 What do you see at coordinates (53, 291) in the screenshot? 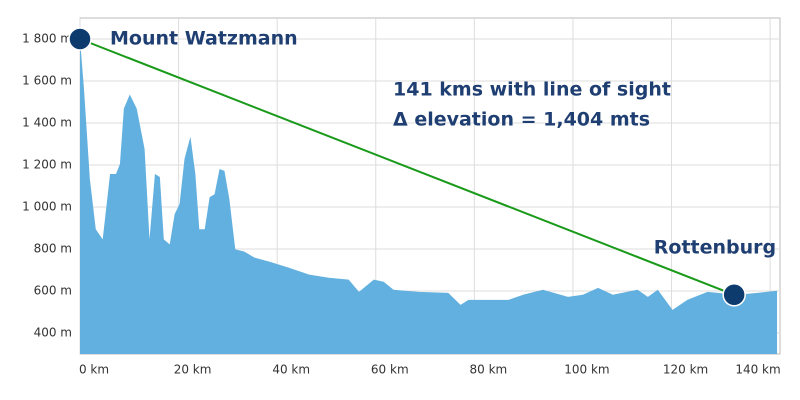
I see `y-tick-label: 600 m` at bounding box center [53, 291].